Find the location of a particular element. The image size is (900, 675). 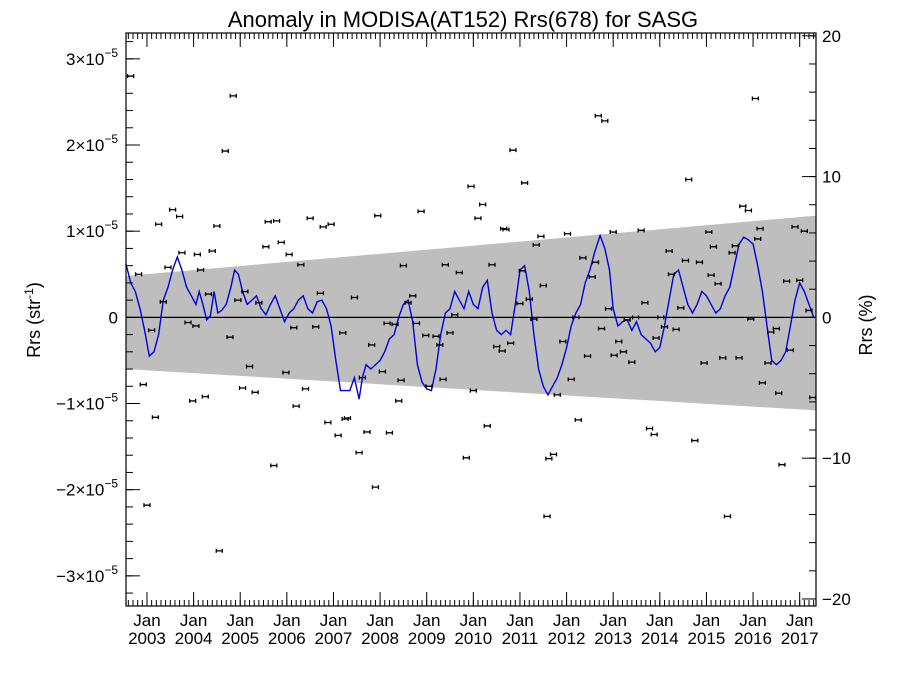

y-left-tick-label: 0 is located at coordinates (113, 317).